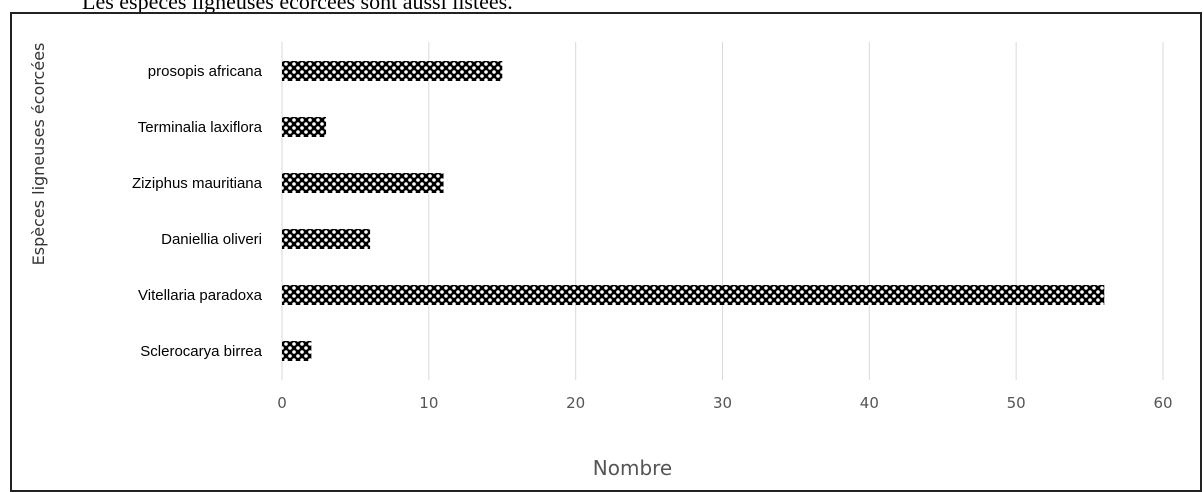  I want to click on x-tick-label: 40, so click(869, 403).